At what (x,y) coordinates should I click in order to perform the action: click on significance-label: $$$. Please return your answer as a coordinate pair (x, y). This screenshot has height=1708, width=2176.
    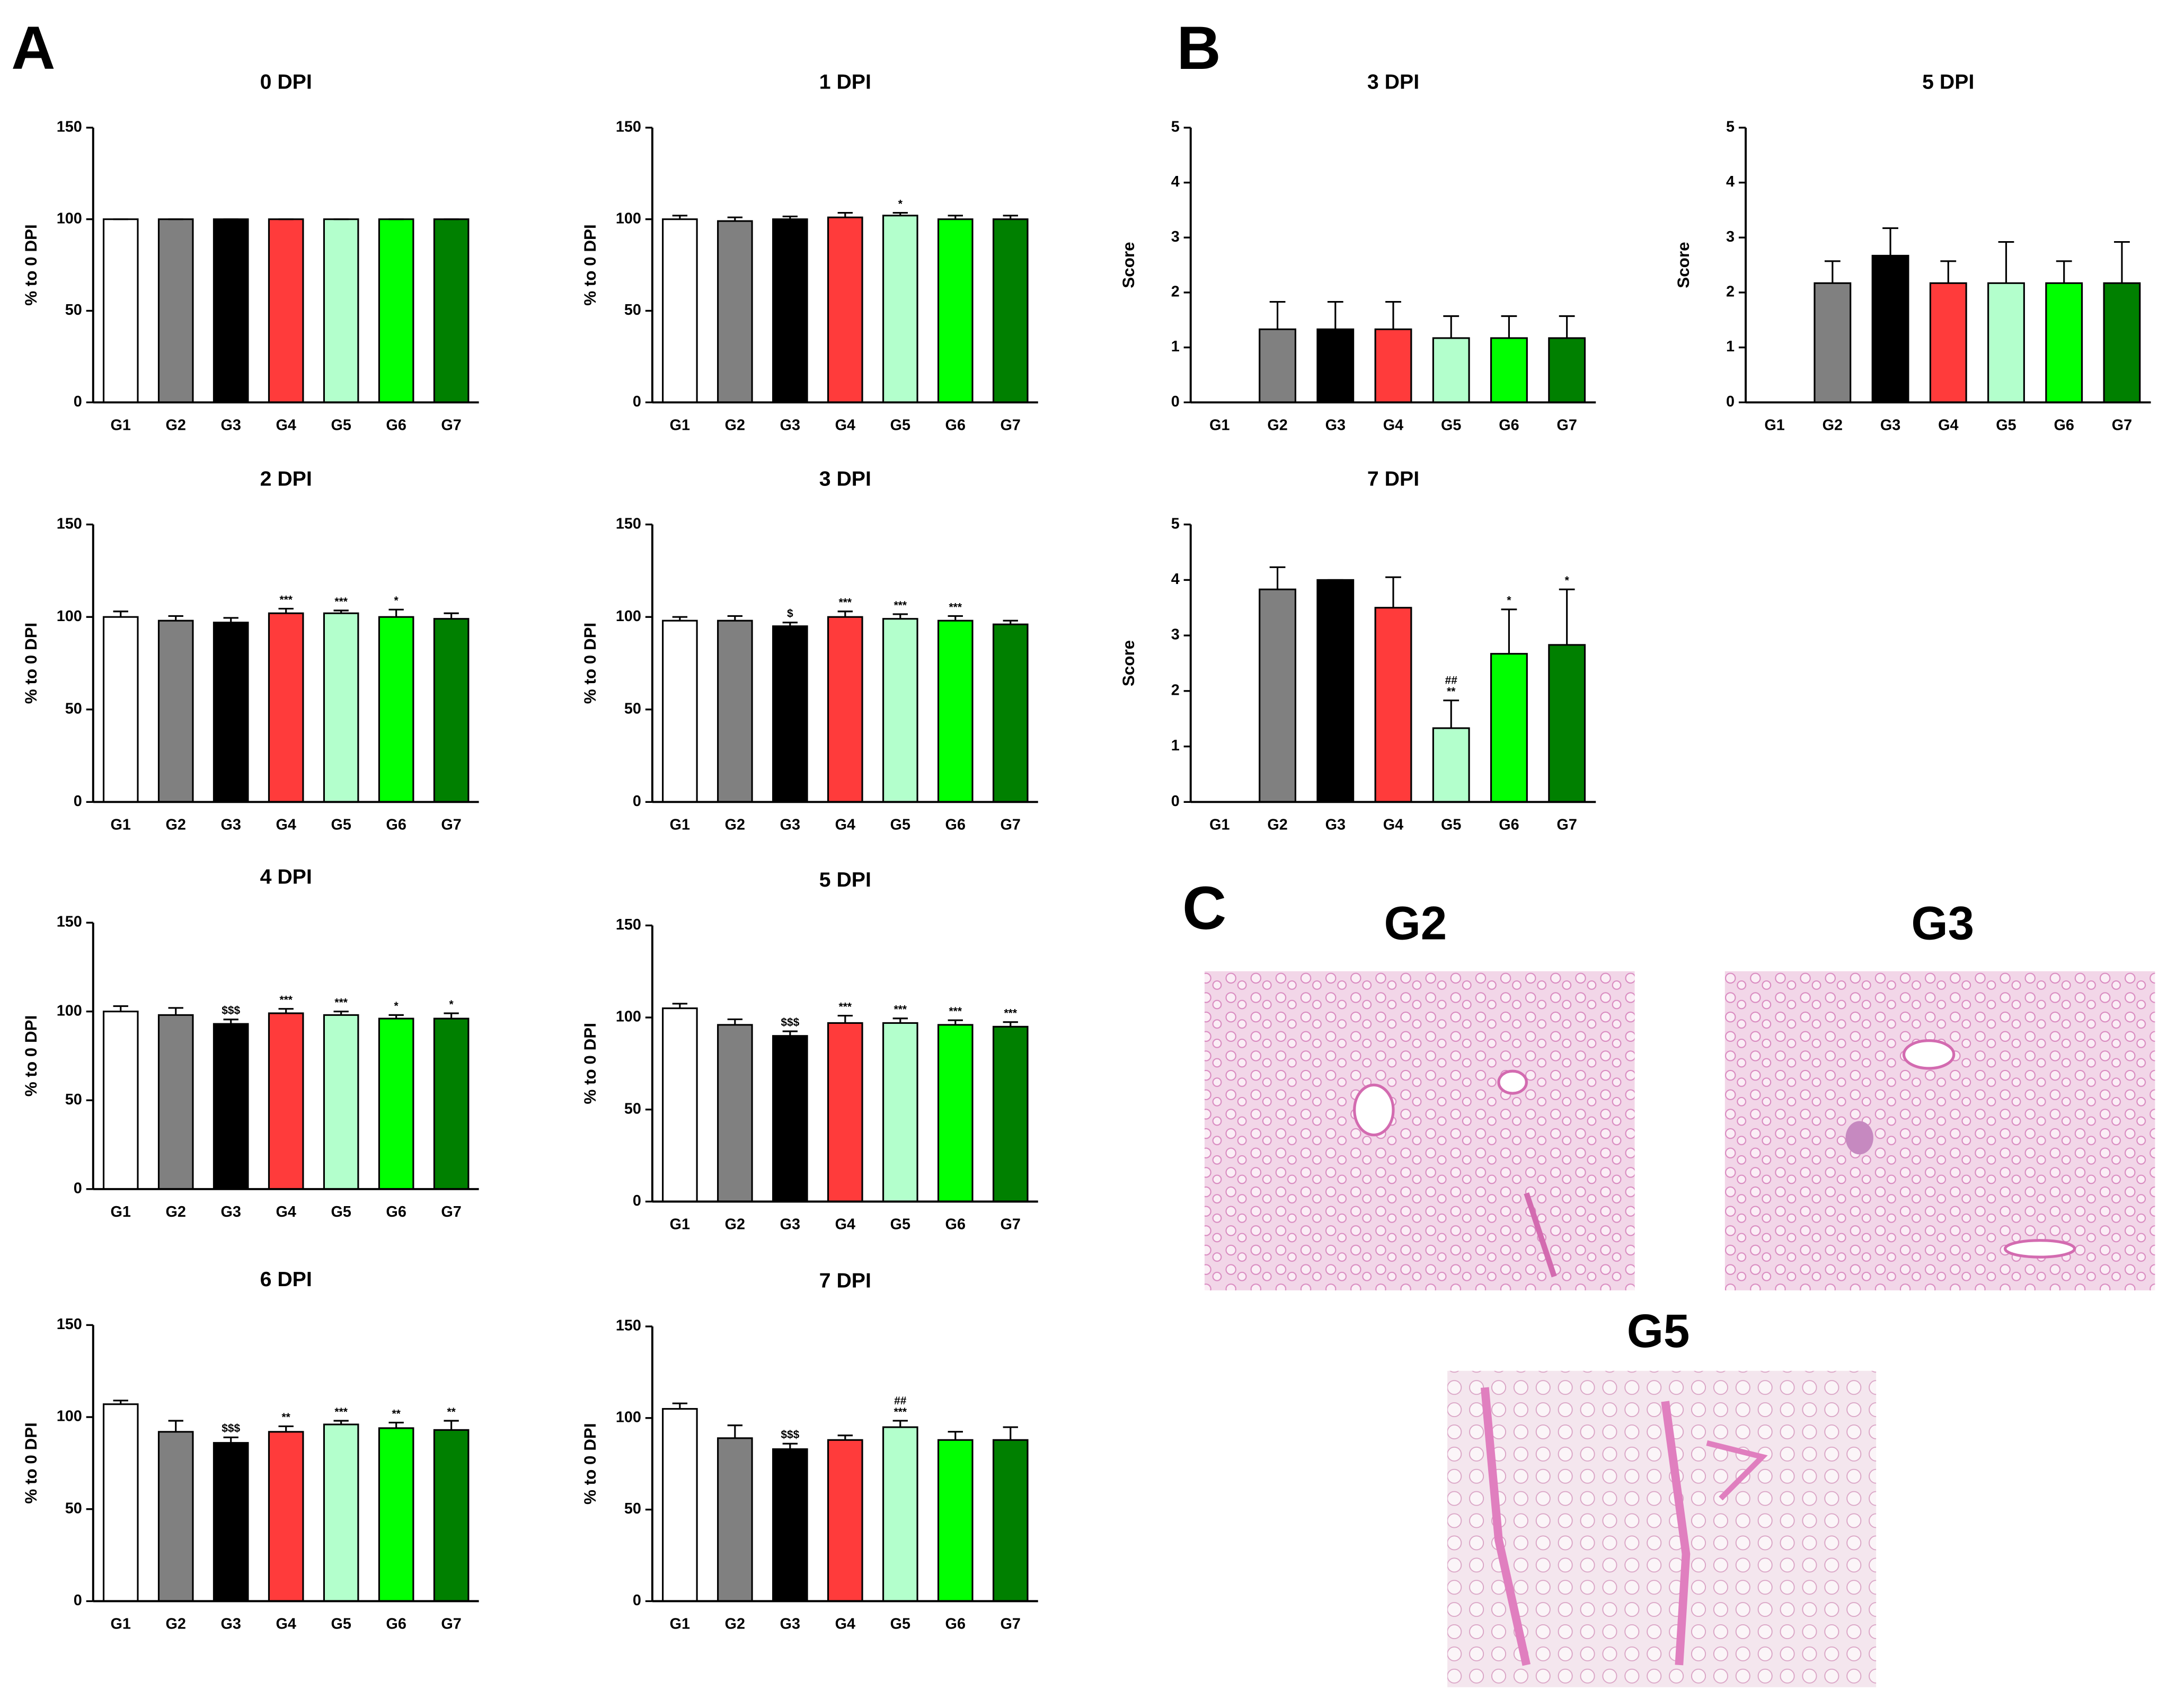
    Looking at the image, I should click on (790, 1023).